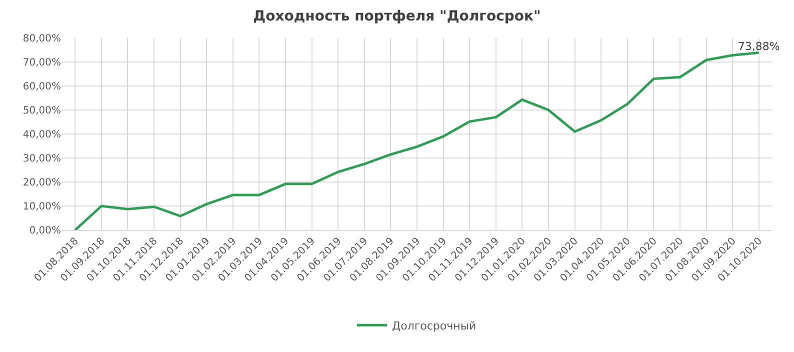 The height and width of the screenshot is (352, 794). I want to click on data-label: 73,88%, so click(759, 46).